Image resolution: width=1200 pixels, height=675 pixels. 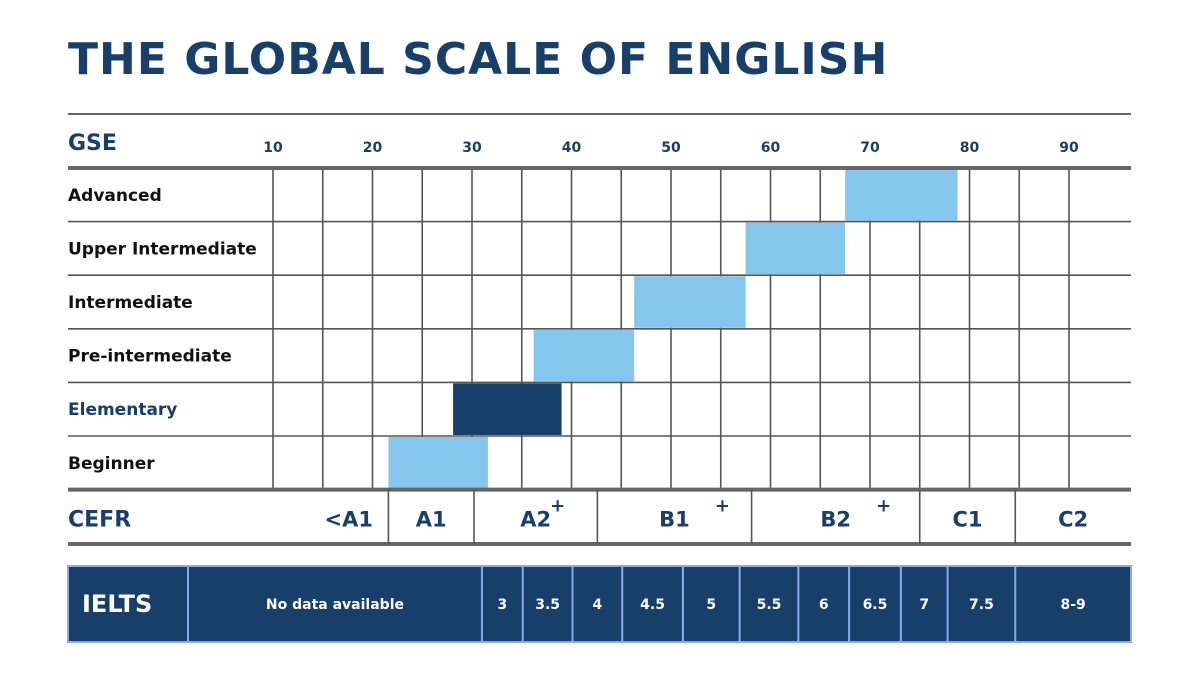 I want to click on ielts-band-label: 8-9, so click(x=1072, y=605).